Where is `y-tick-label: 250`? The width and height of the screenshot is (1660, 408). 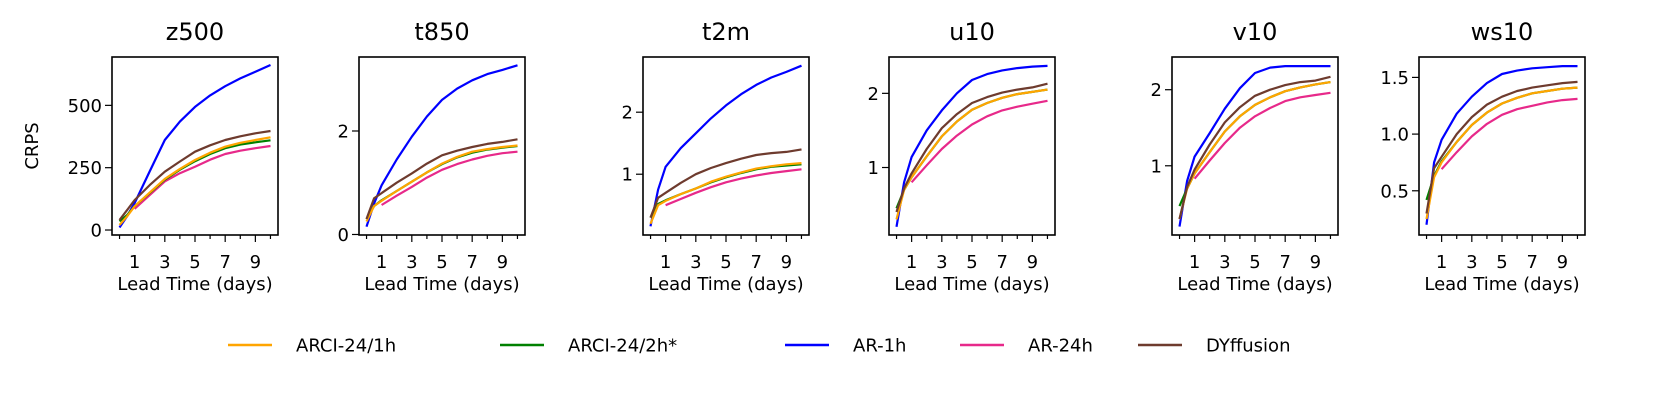 y-tick-label: 250 is located at coordinates (85, 168).